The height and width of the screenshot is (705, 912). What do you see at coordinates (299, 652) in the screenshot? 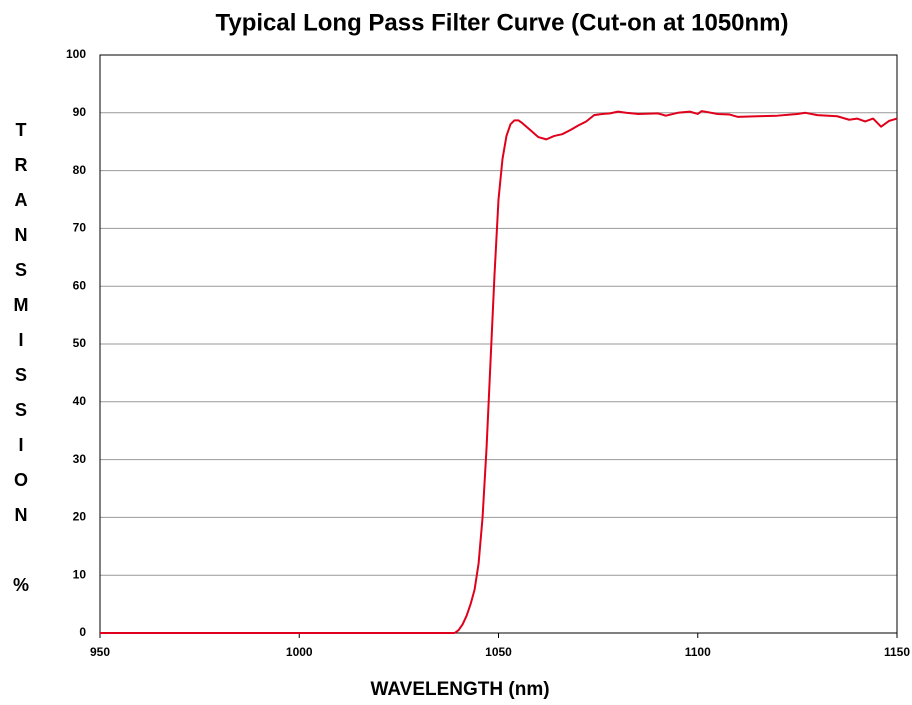
I see `x-tick-label: 1000` at bounding box center [299, 652].